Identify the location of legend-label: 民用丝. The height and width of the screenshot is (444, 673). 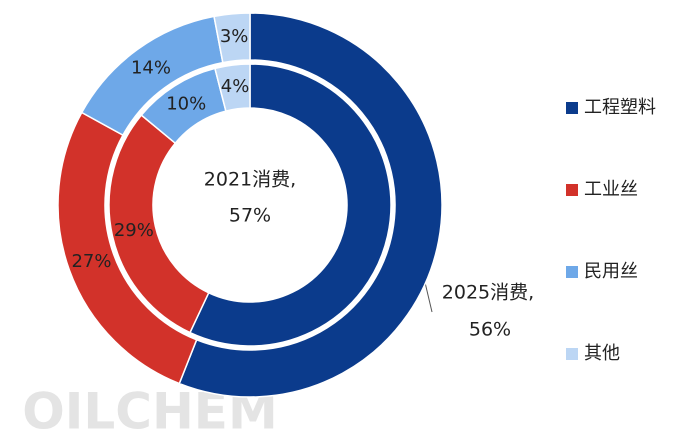
(611, 271).